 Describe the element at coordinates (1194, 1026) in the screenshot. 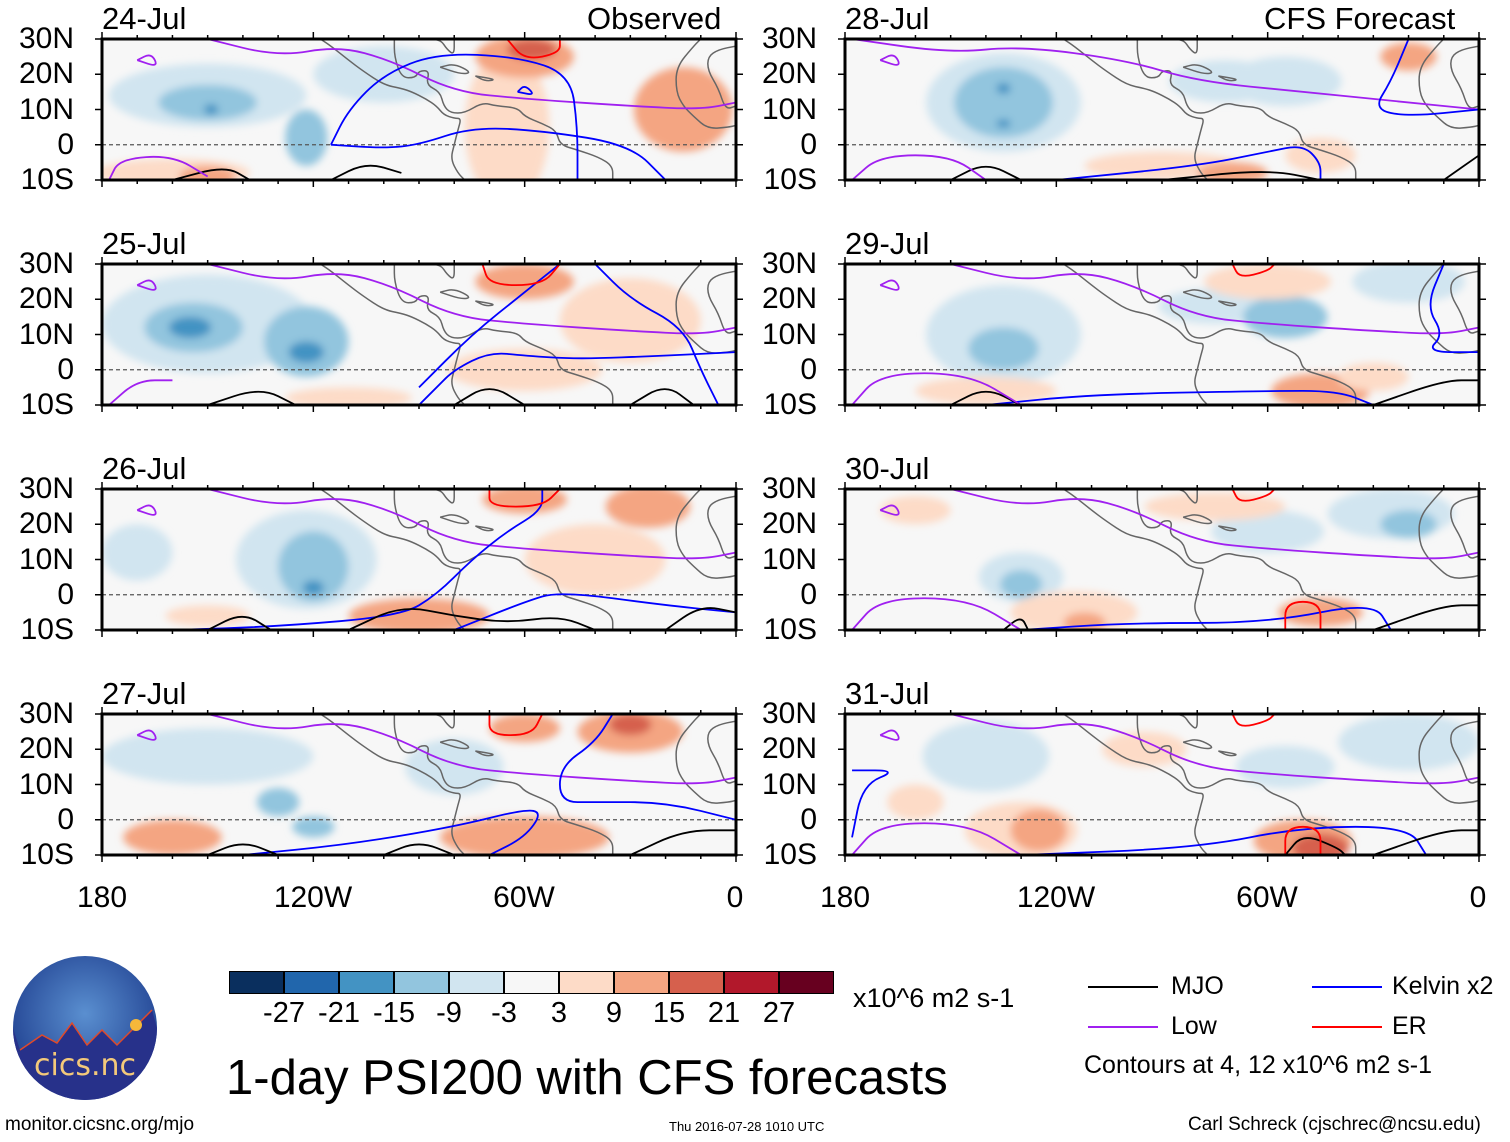

I see `legend-label-low: Low` at that location.